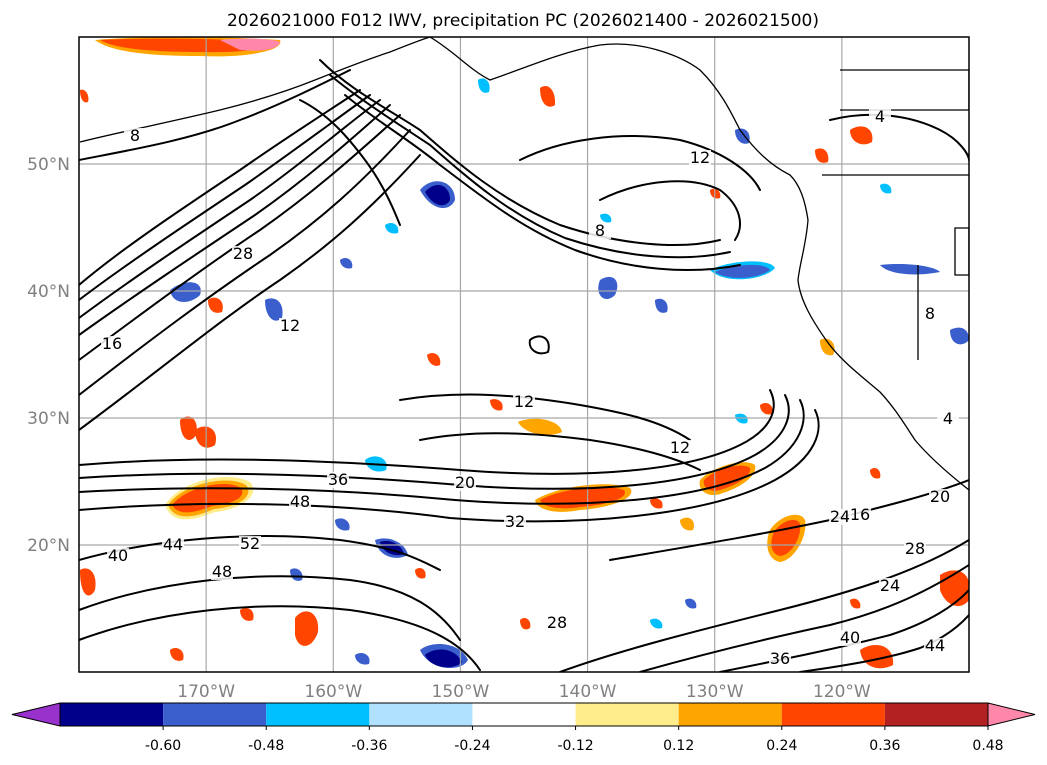 Image resolution: width=1047 pixels, height=765 pixels. What do you see at coordinates (1011, 714) in the screenshot?
I see `colorbar-extend-max` at bounding box center [1011, 714].